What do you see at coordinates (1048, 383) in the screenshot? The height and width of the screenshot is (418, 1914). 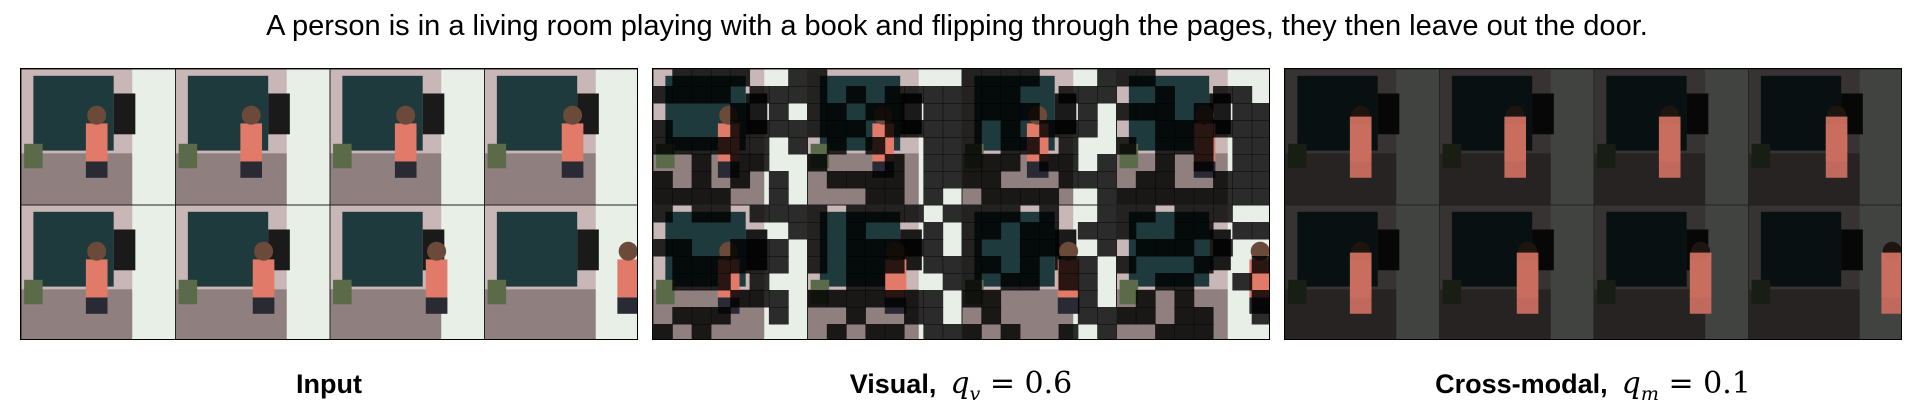 I see `visual-q-value: 0.6` at bounding box center [1048, 383].